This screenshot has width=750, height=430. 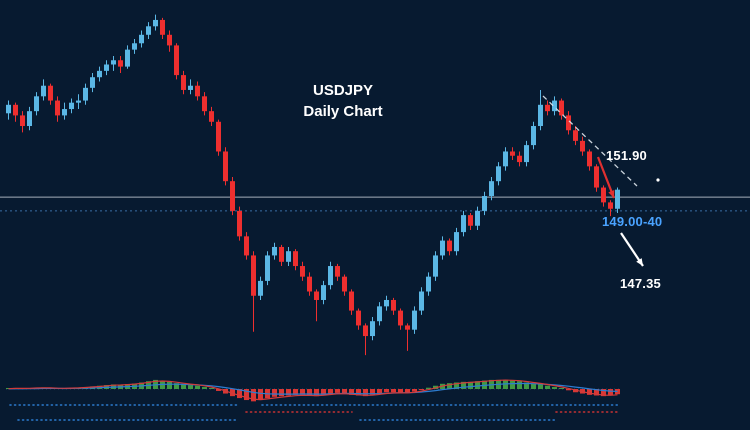 I want to click on support-zone-label: 149.00-40, so click(x=632, y=221).